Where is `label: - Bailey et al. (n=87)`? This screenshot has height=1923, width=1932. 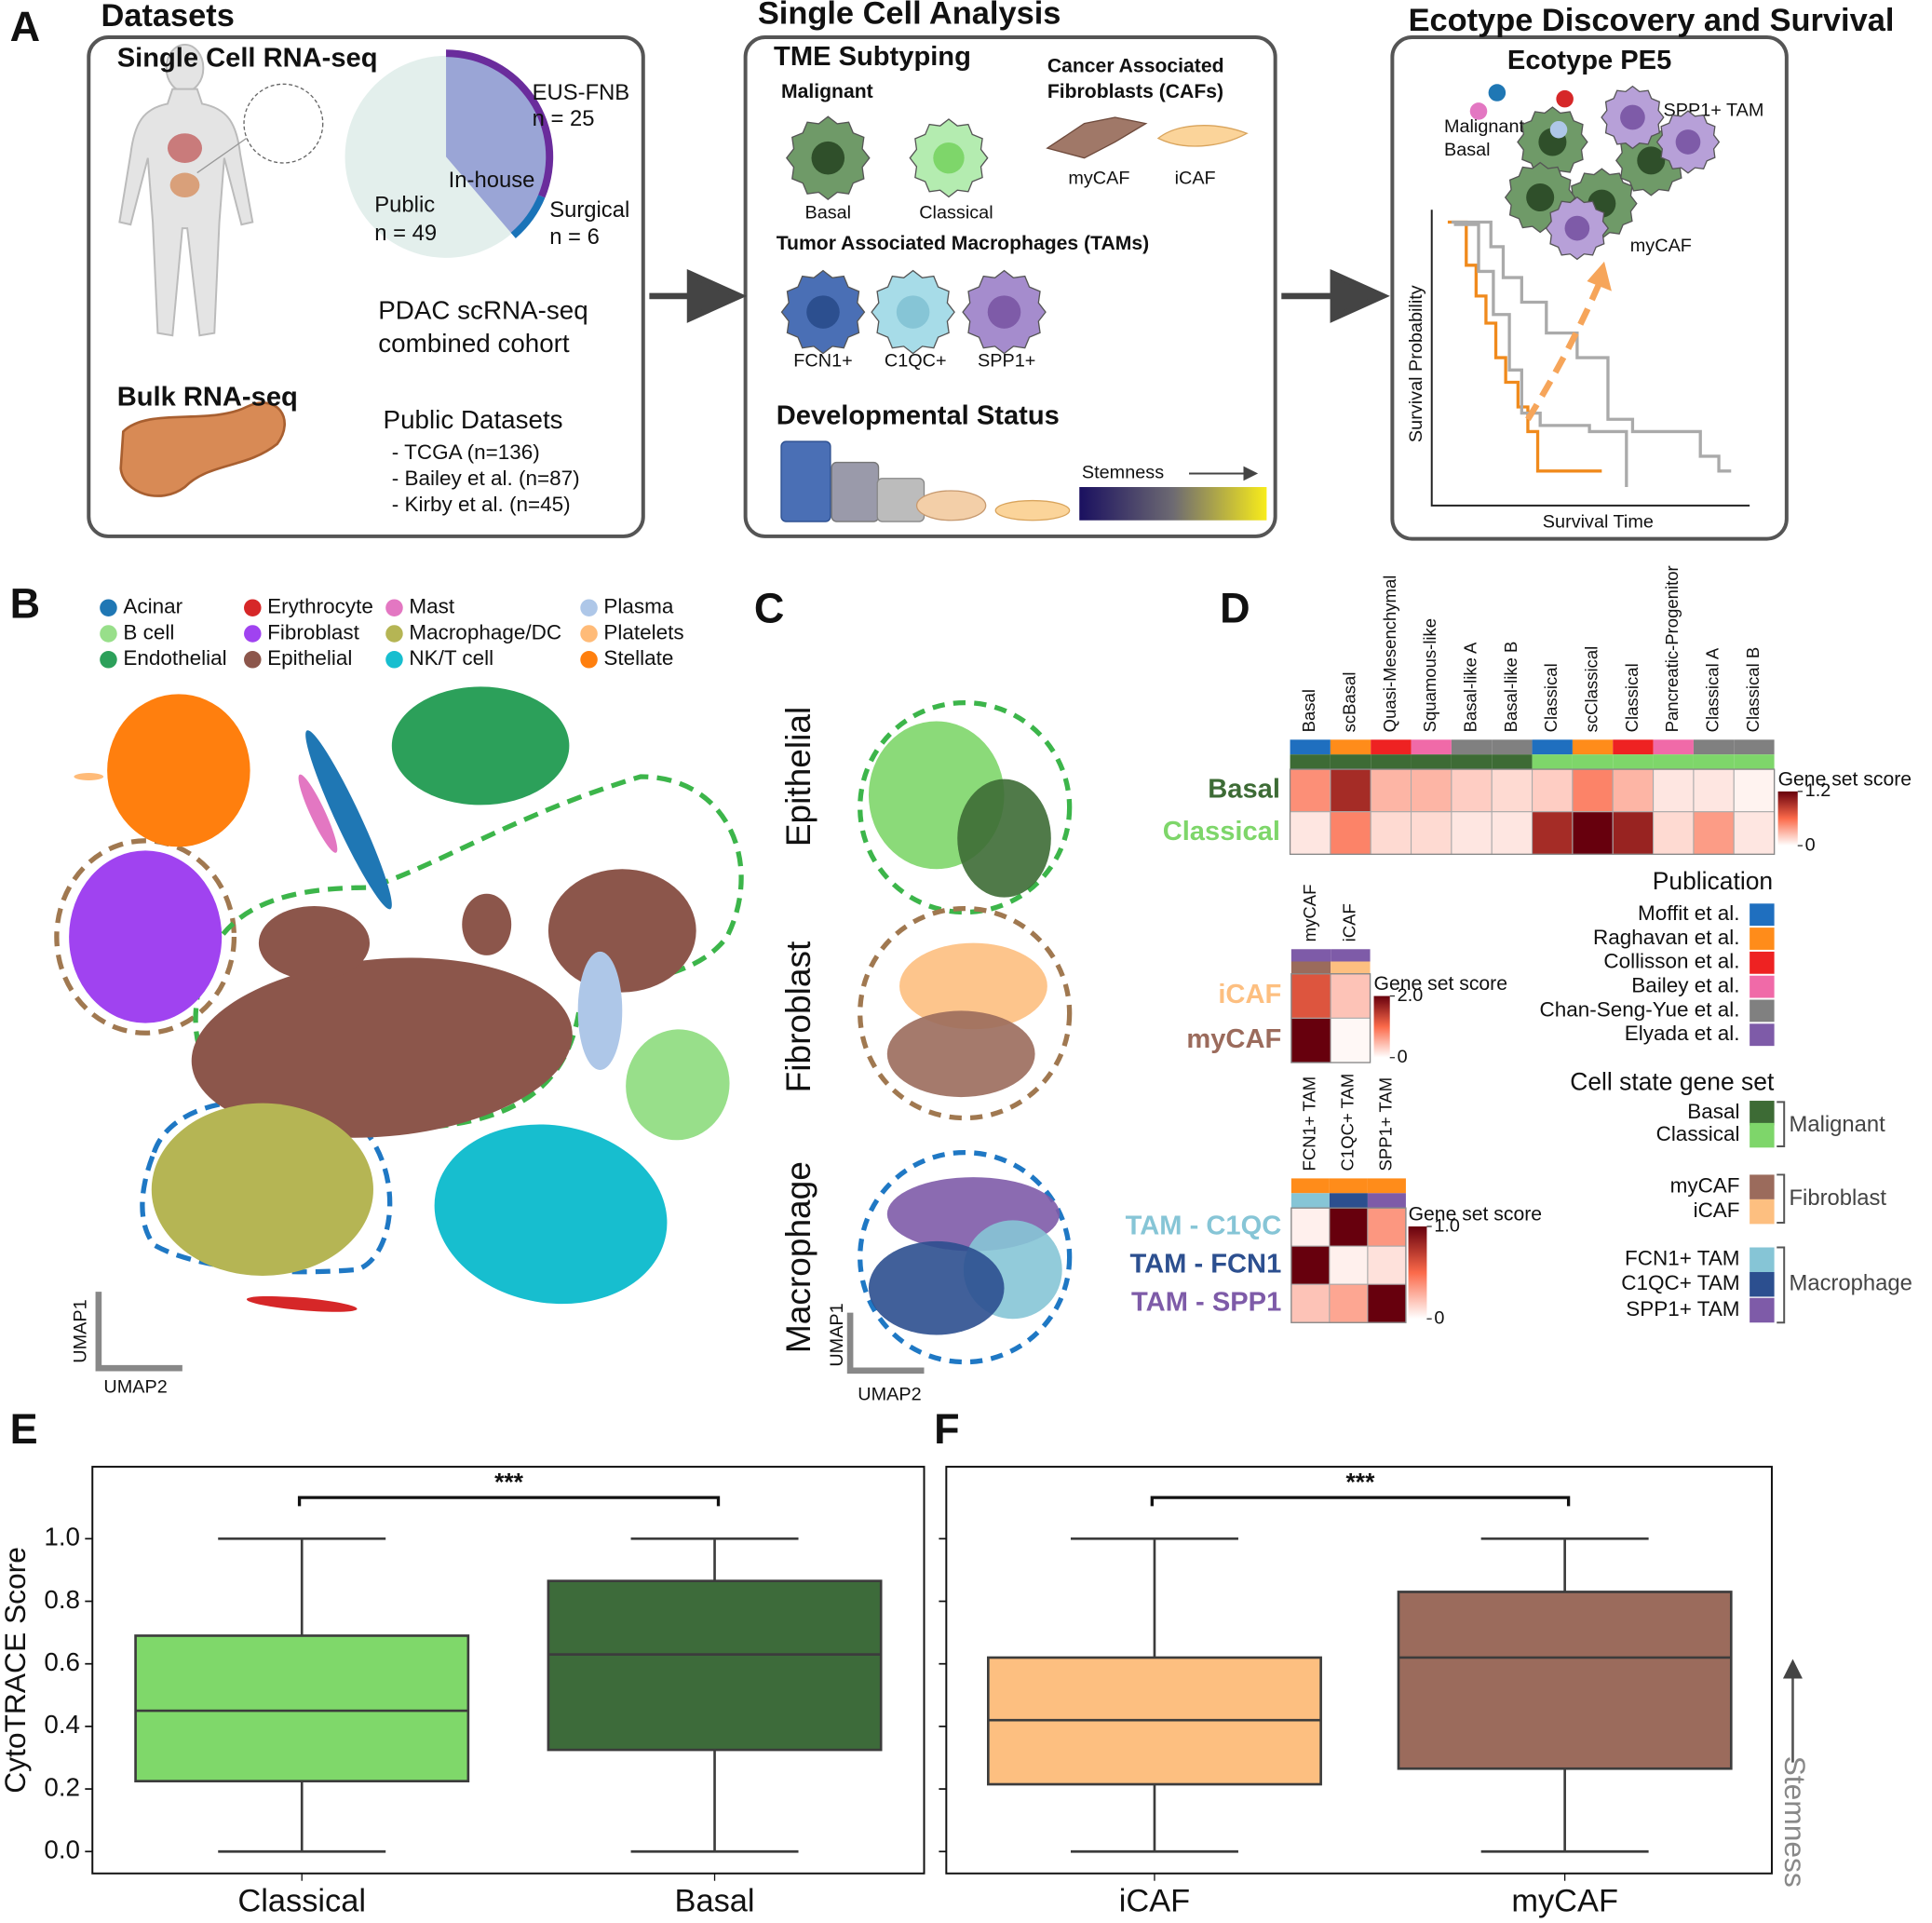 label: - Bailey et al. (n=87) is located at coordinates (486, 478).